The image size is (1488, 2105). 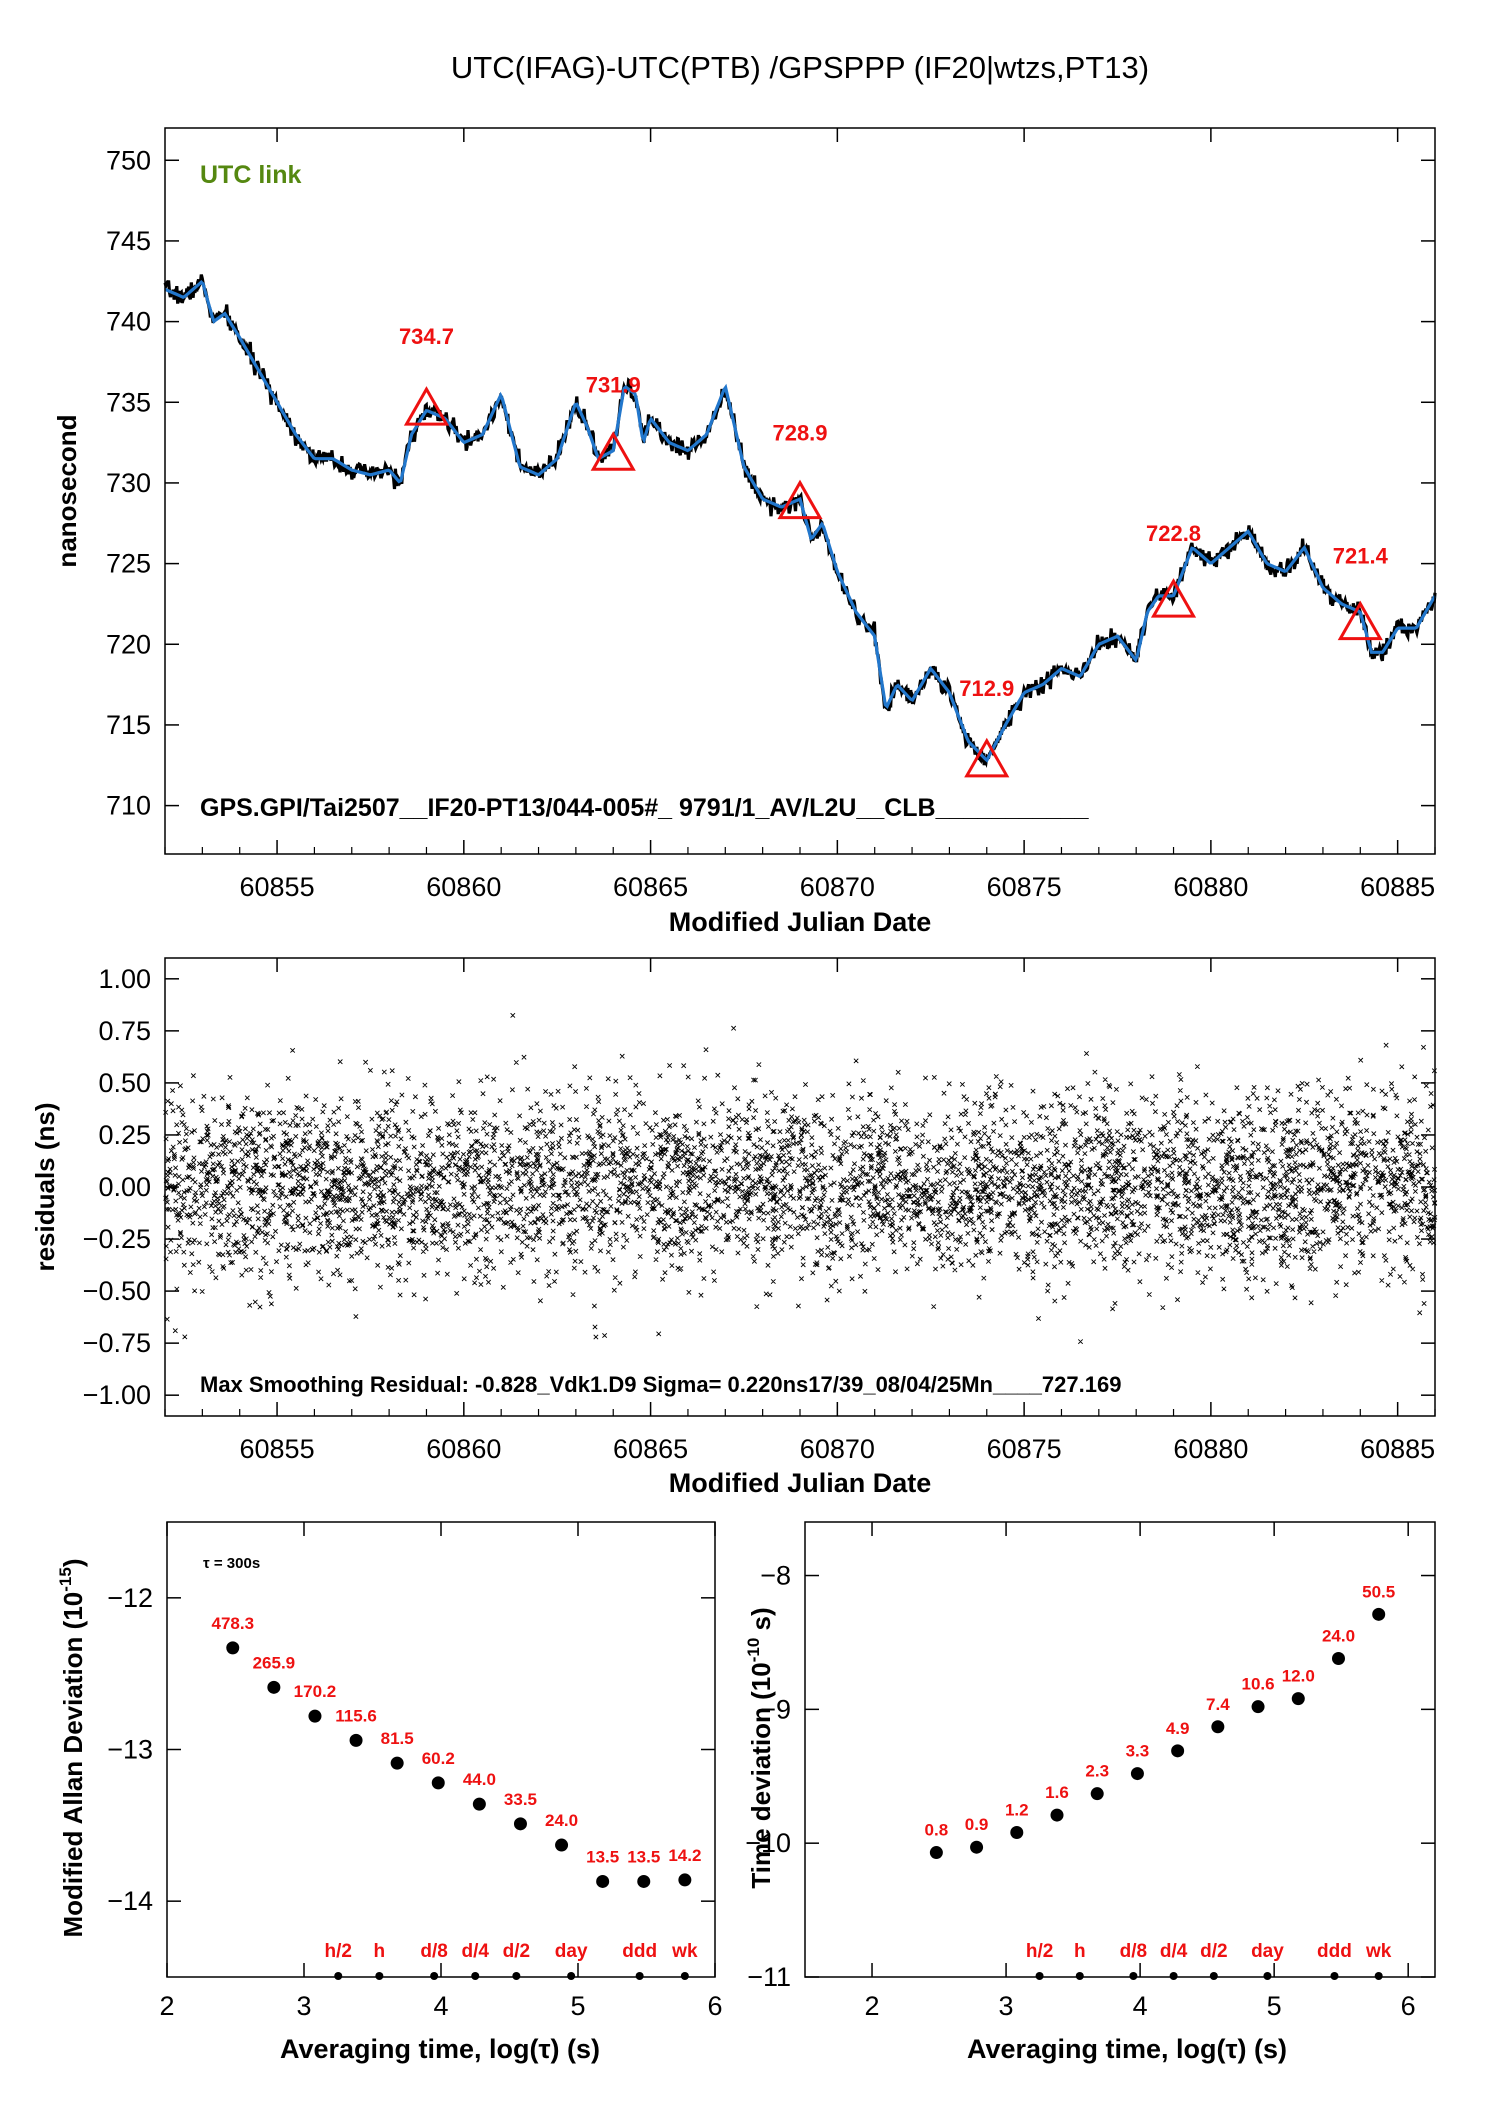 I want to click on time-marker-label: day, so click(x=1267, y=1951).